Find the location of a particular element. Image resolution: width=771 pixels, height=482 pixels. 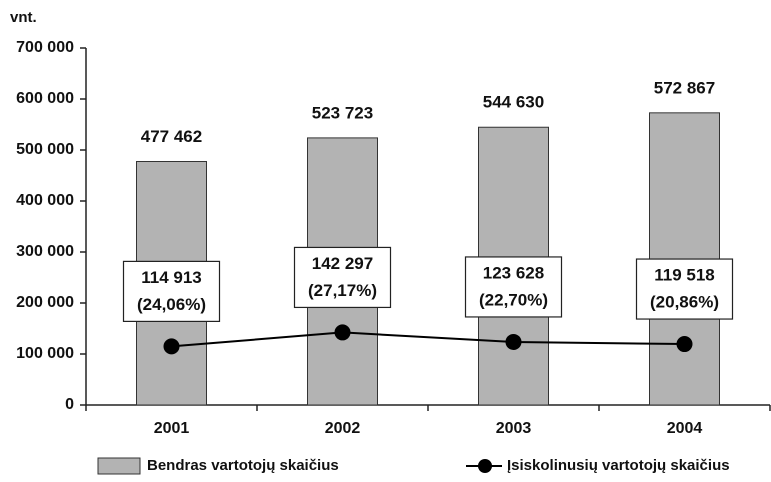

y-tick-label: 100 000 is located at coordinates (45, 353).